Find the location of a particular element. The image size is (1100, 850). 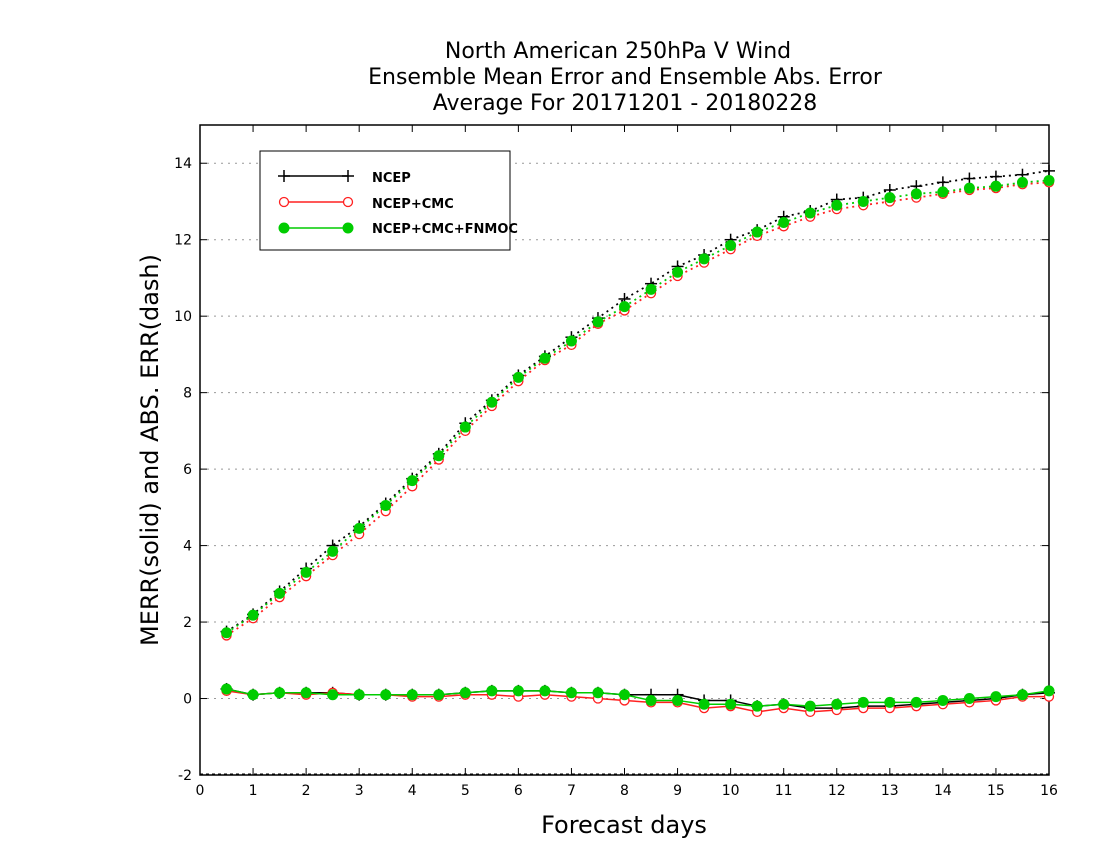

x-tick-label: 1 is located at coordinates (253, 791).